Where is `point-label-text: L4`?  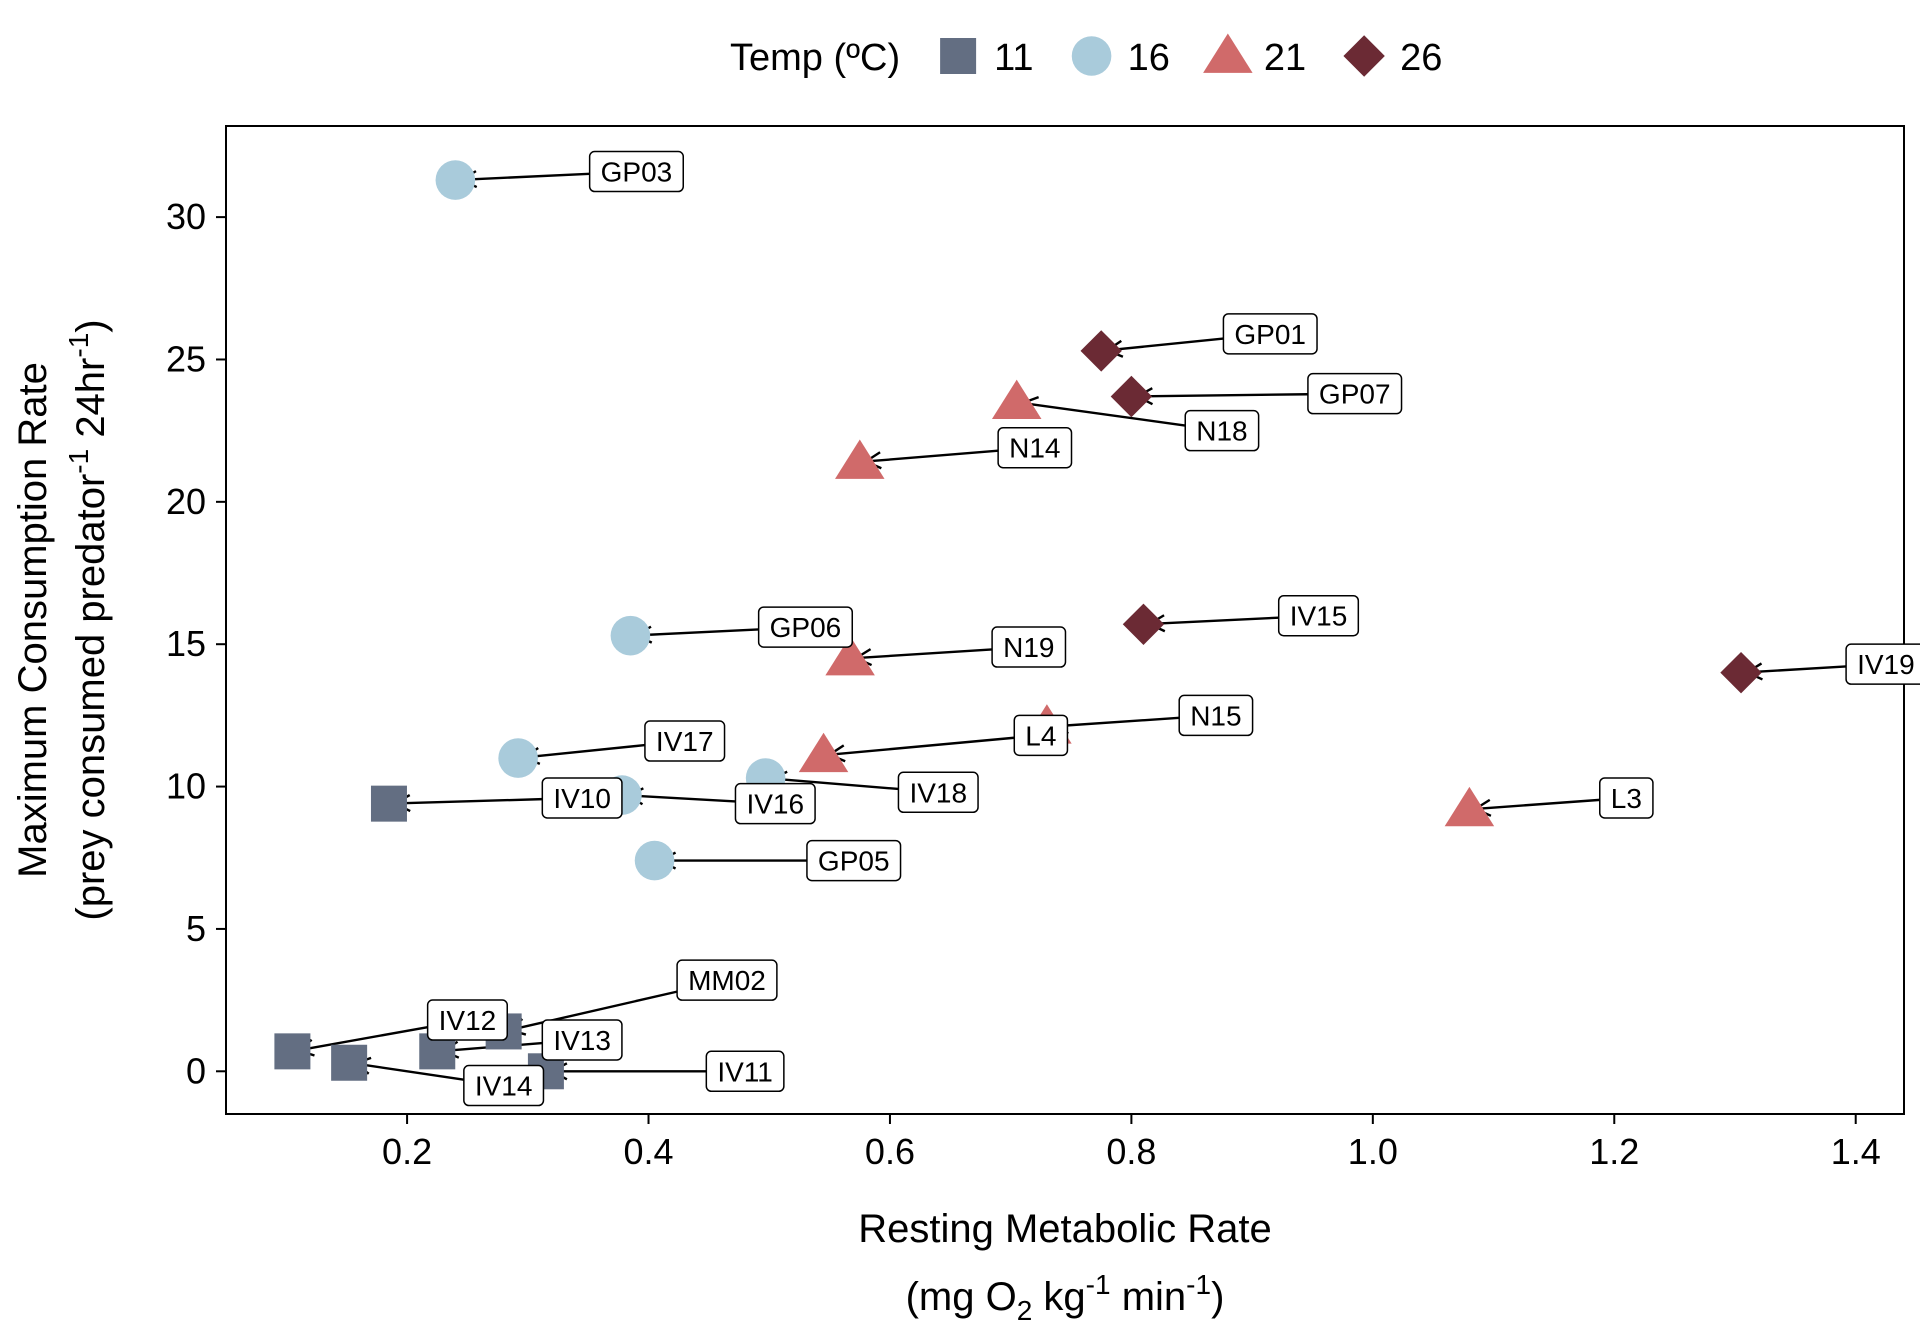
point-label-text: L4 is located at coordinates (1040, 735).